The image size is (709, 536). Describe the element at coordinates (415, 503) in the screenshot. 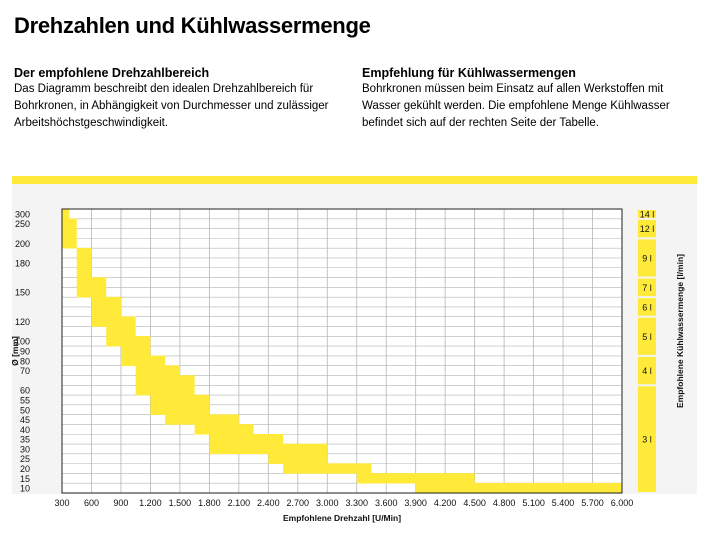

I see `x-tick-label: 3.900` at that location.